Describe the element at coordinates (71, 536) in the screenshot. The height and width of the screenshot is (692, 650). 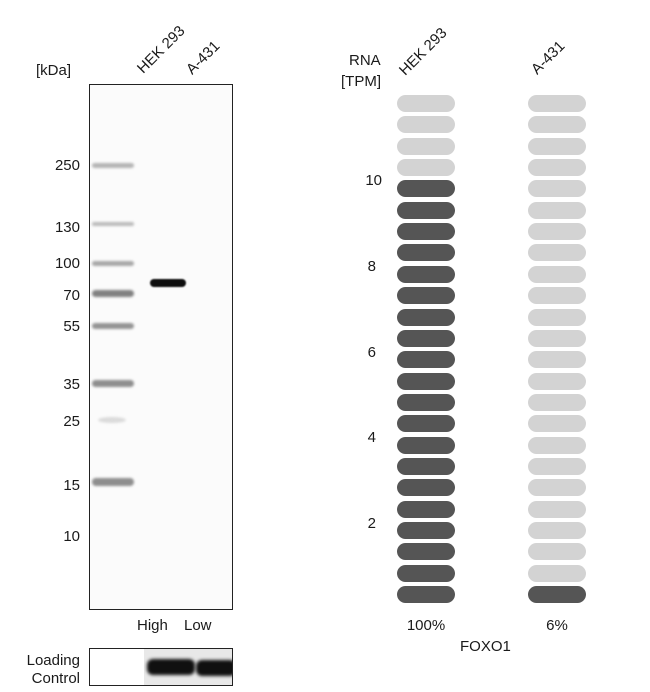
I see `marker-label-10: 10` at that location.